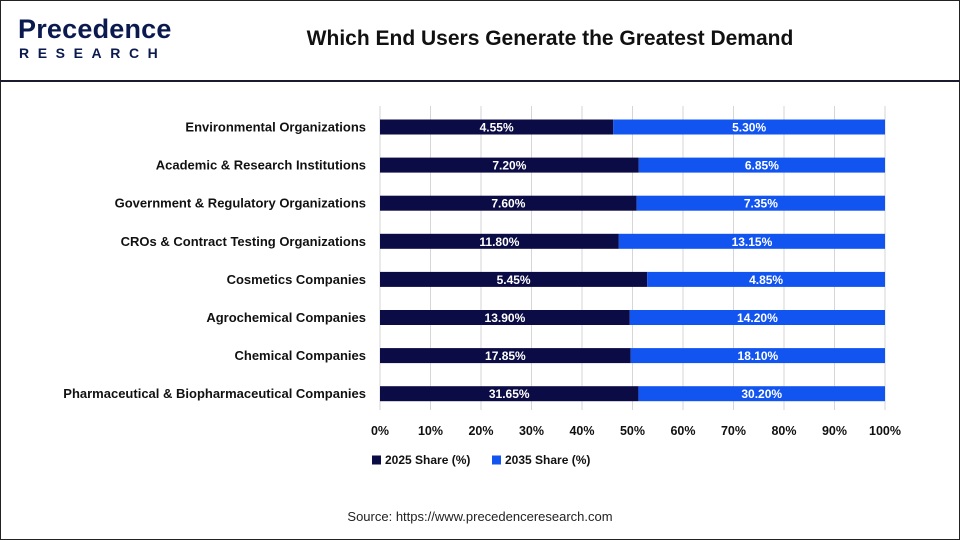  I want to click on x-tick-label: 10%, so click(430, 431).